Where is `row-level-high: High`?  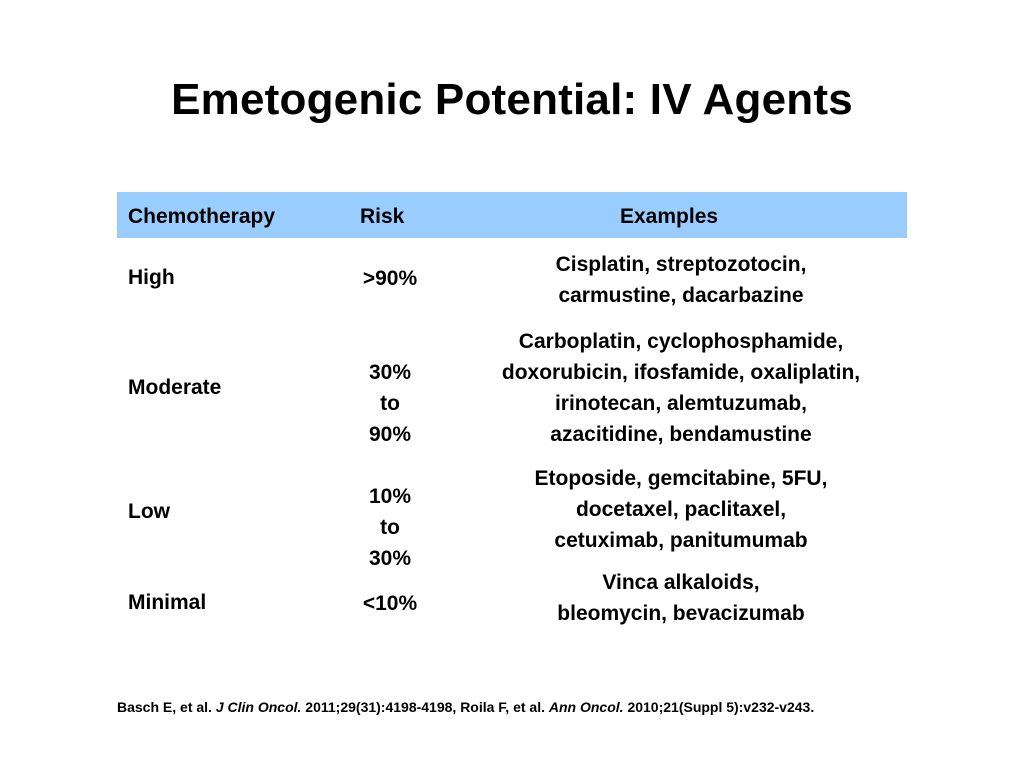 row-level-high: High is located at coordinates (151, 277).